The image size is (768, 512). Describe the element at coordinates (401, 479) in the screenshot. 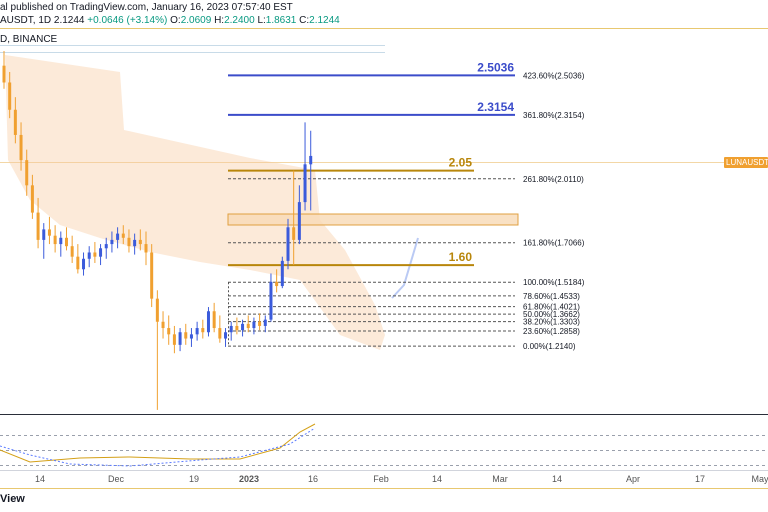

I see `time-axis: 14 Dec 19 2023 16 Feb 14 Mar 14 Apr 17 May` at that location.